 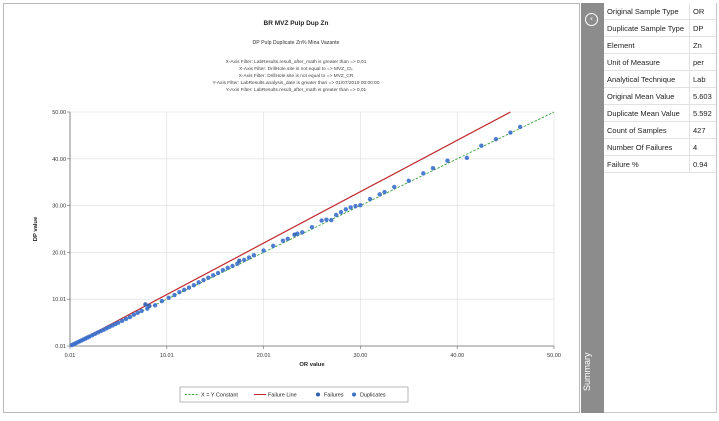 I want to click on x-tick-label: 10.01, so click(x=167, y=356).